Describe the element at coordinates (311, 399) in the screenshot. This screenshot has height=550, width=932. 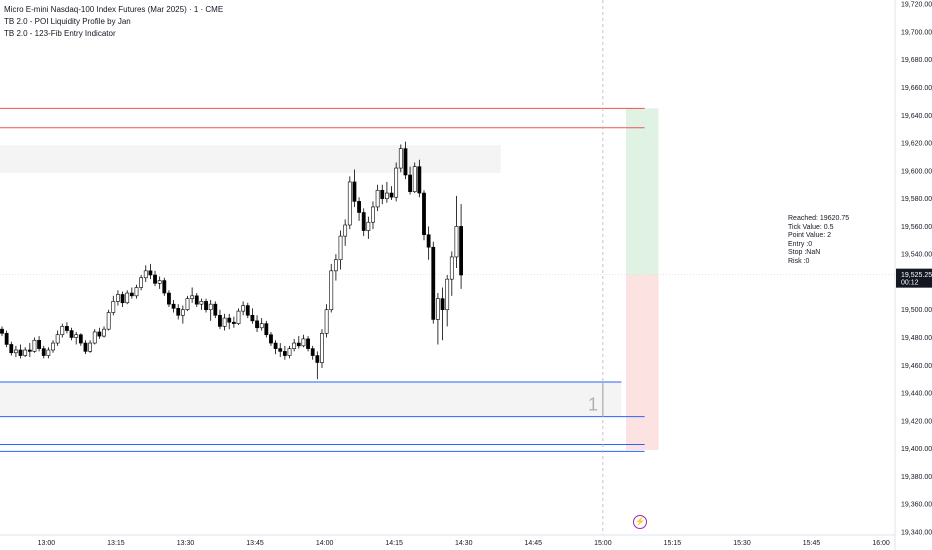
I see `liquidity-zone-lower` at that location.